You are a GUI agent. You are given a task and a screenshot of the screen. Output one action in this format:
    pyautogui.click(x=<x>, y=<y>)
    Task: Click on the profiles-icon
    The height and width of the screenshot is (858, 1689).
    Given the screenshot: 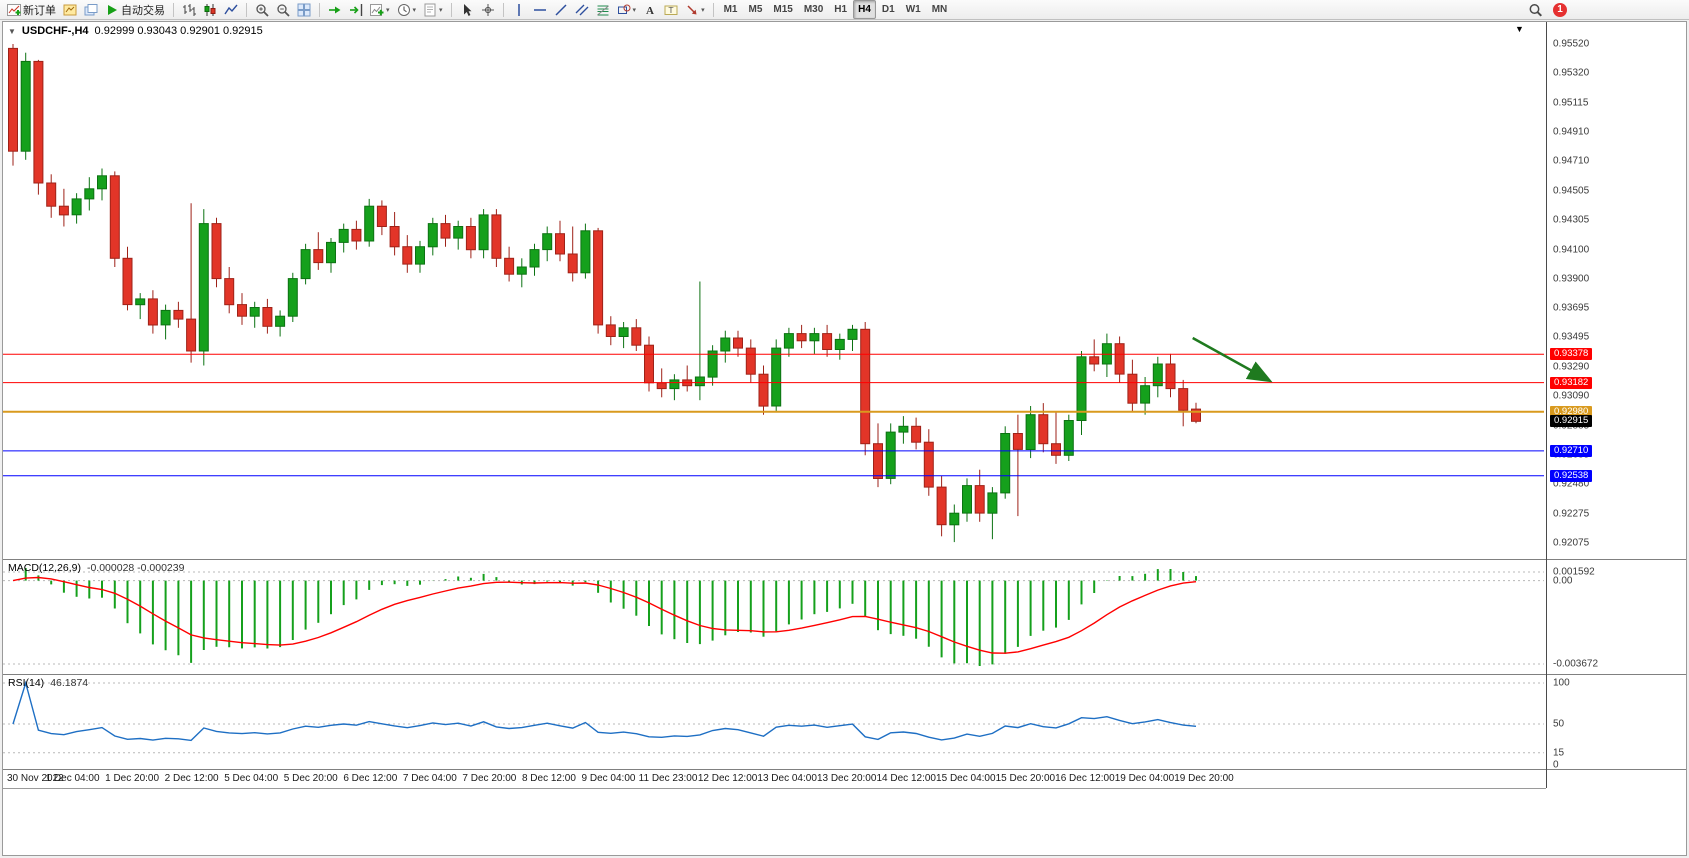 What is the action you would take?
    pyautogui.click(x=91, y=10)
    